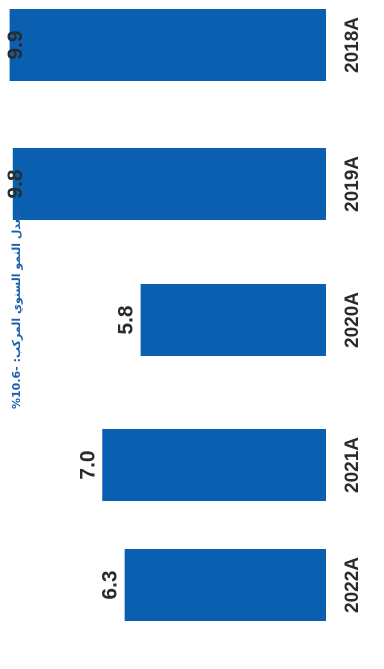  I want to click on bar-2020A, so click(233, 320).